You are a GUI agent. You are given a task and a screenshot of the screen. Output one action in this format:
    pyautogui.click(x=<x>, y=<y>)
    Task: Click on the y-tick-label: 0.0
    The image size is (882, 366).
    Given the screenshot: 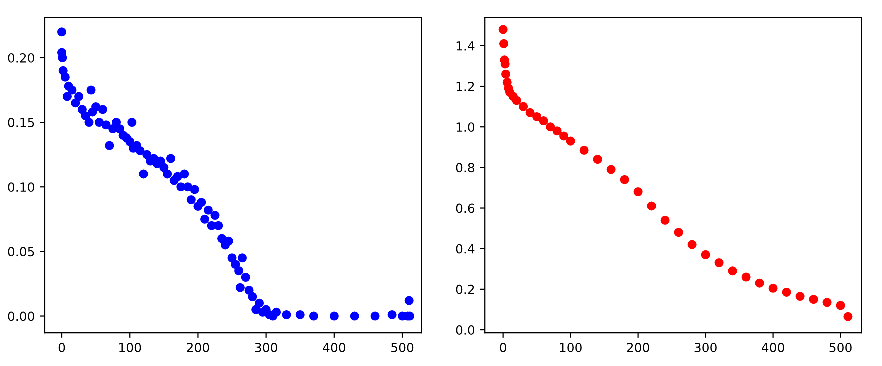 What is the action you would take?
    pyautogui.click(x=465, y=330)
    